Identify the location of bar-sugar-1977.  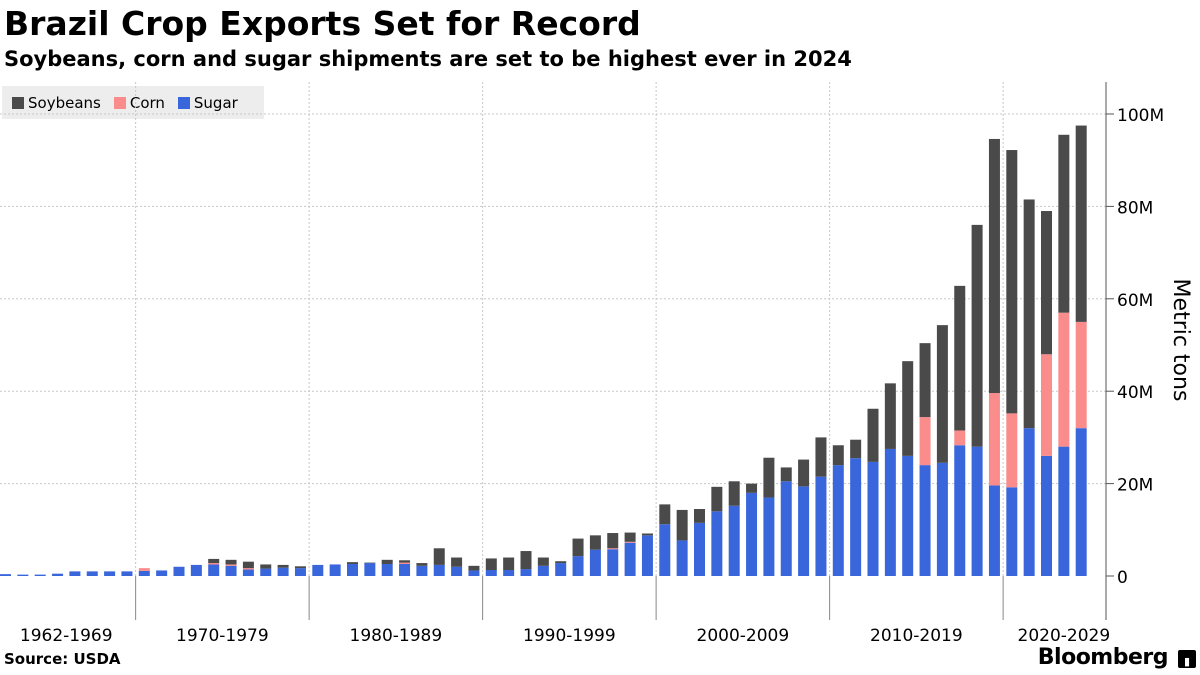
(266, 572).